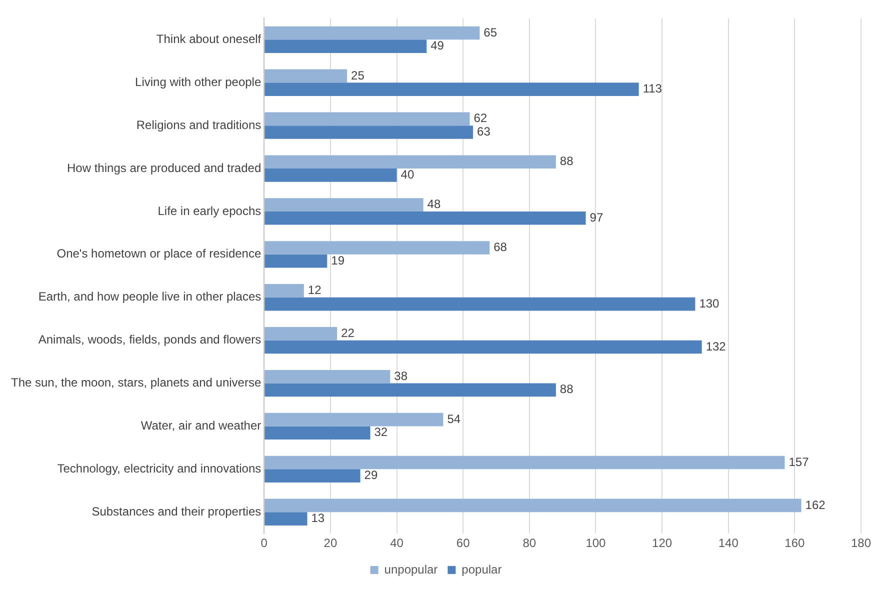  I want to click on y-tick-label: One's hometown or place of residence, so click(159, 253).